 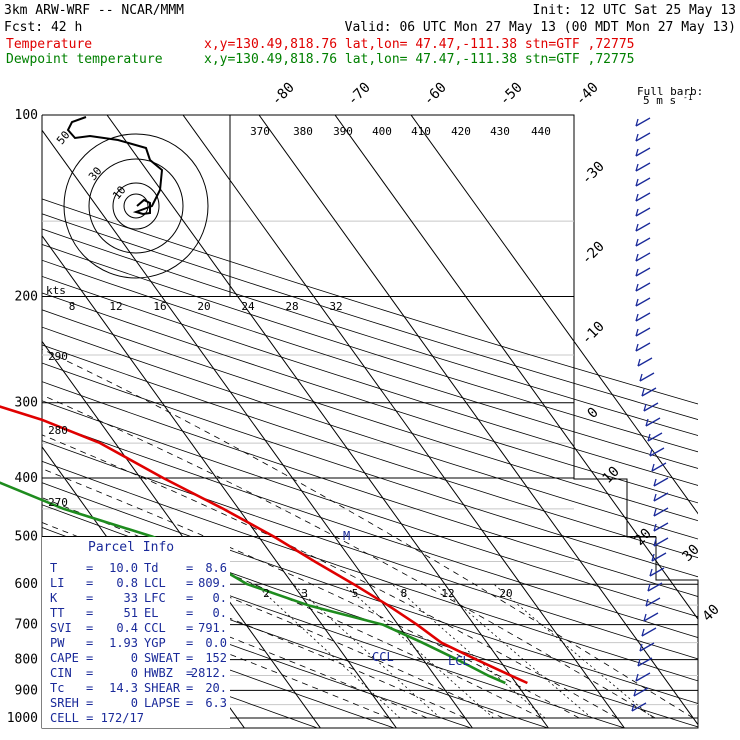 What do you see at coordinates (500, 131) in the screenshot?
I see `theta-label: 430` at bounding box center [500, 131].